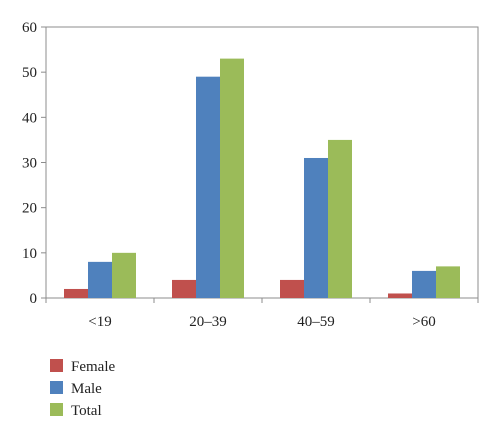 The height and width of the screenshot is (440, 500). I want to click on legend: Female Male Total, so click(82, 389).